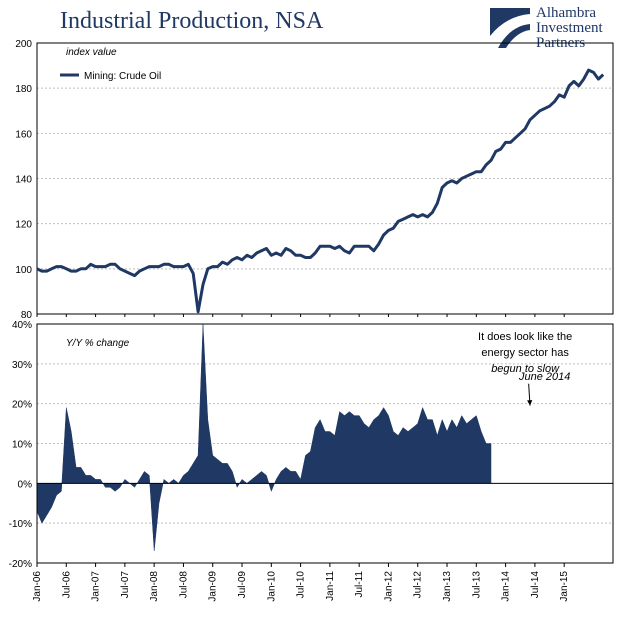 The height and width of the screenshot is (630, 641). Describe the element at coordinates (569, 28) in the screenshot. I see `logo-text-line2: Investment` at that location.